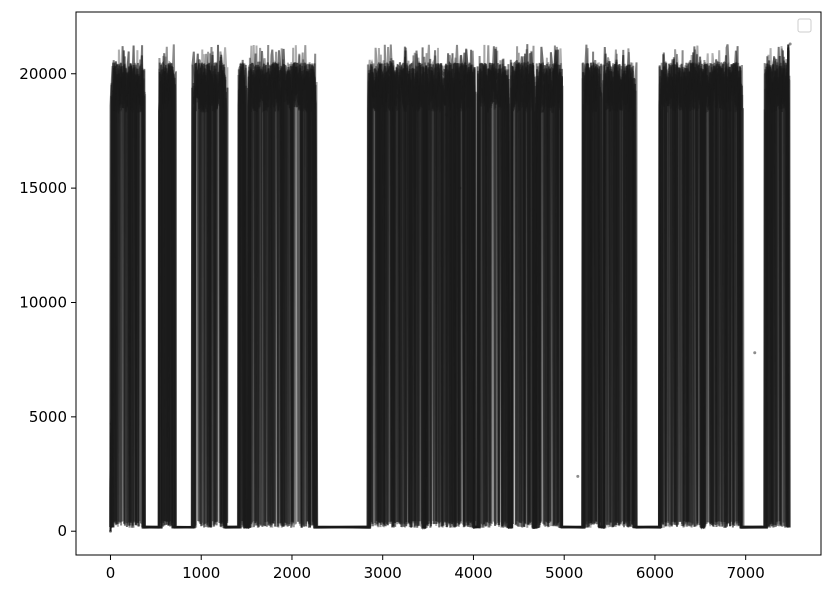  What do you see at coordinates (43, 74) in the screenshot?
I see `y-tick-label: 20000` at bounding box center [43, 74].